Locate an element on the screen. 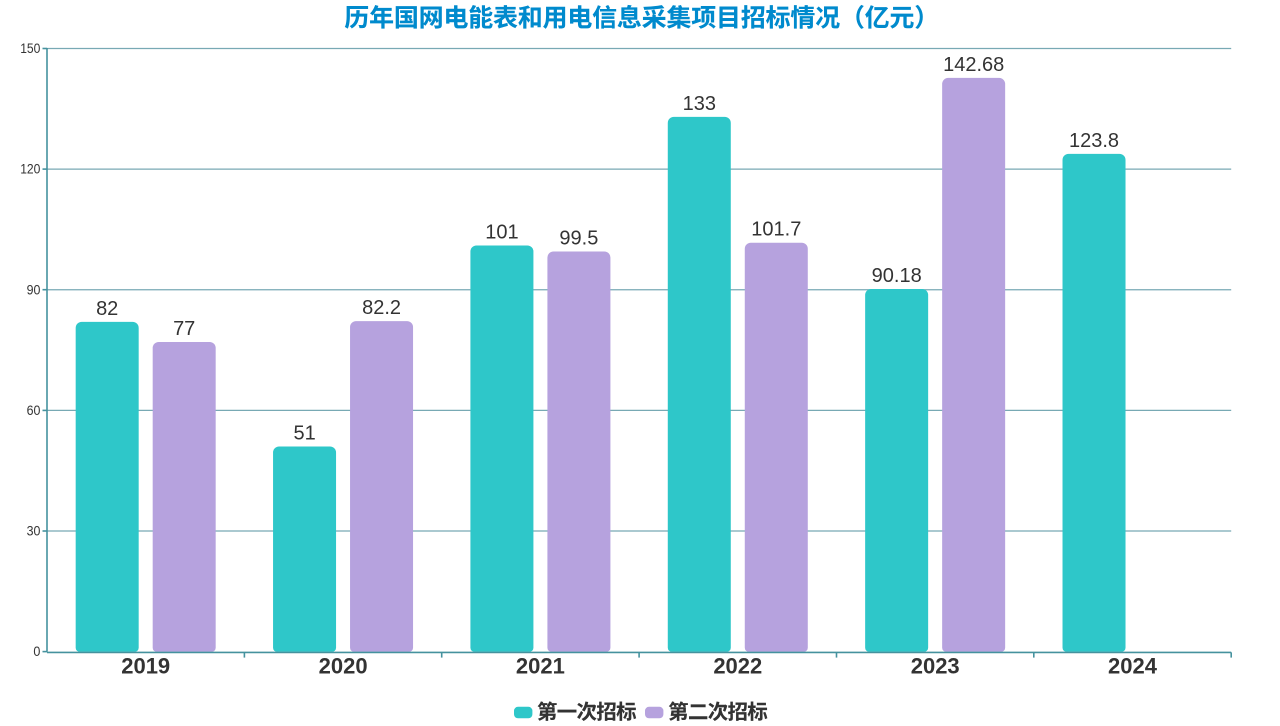  svg-text: 2019 is located at coordinates (145, 665).